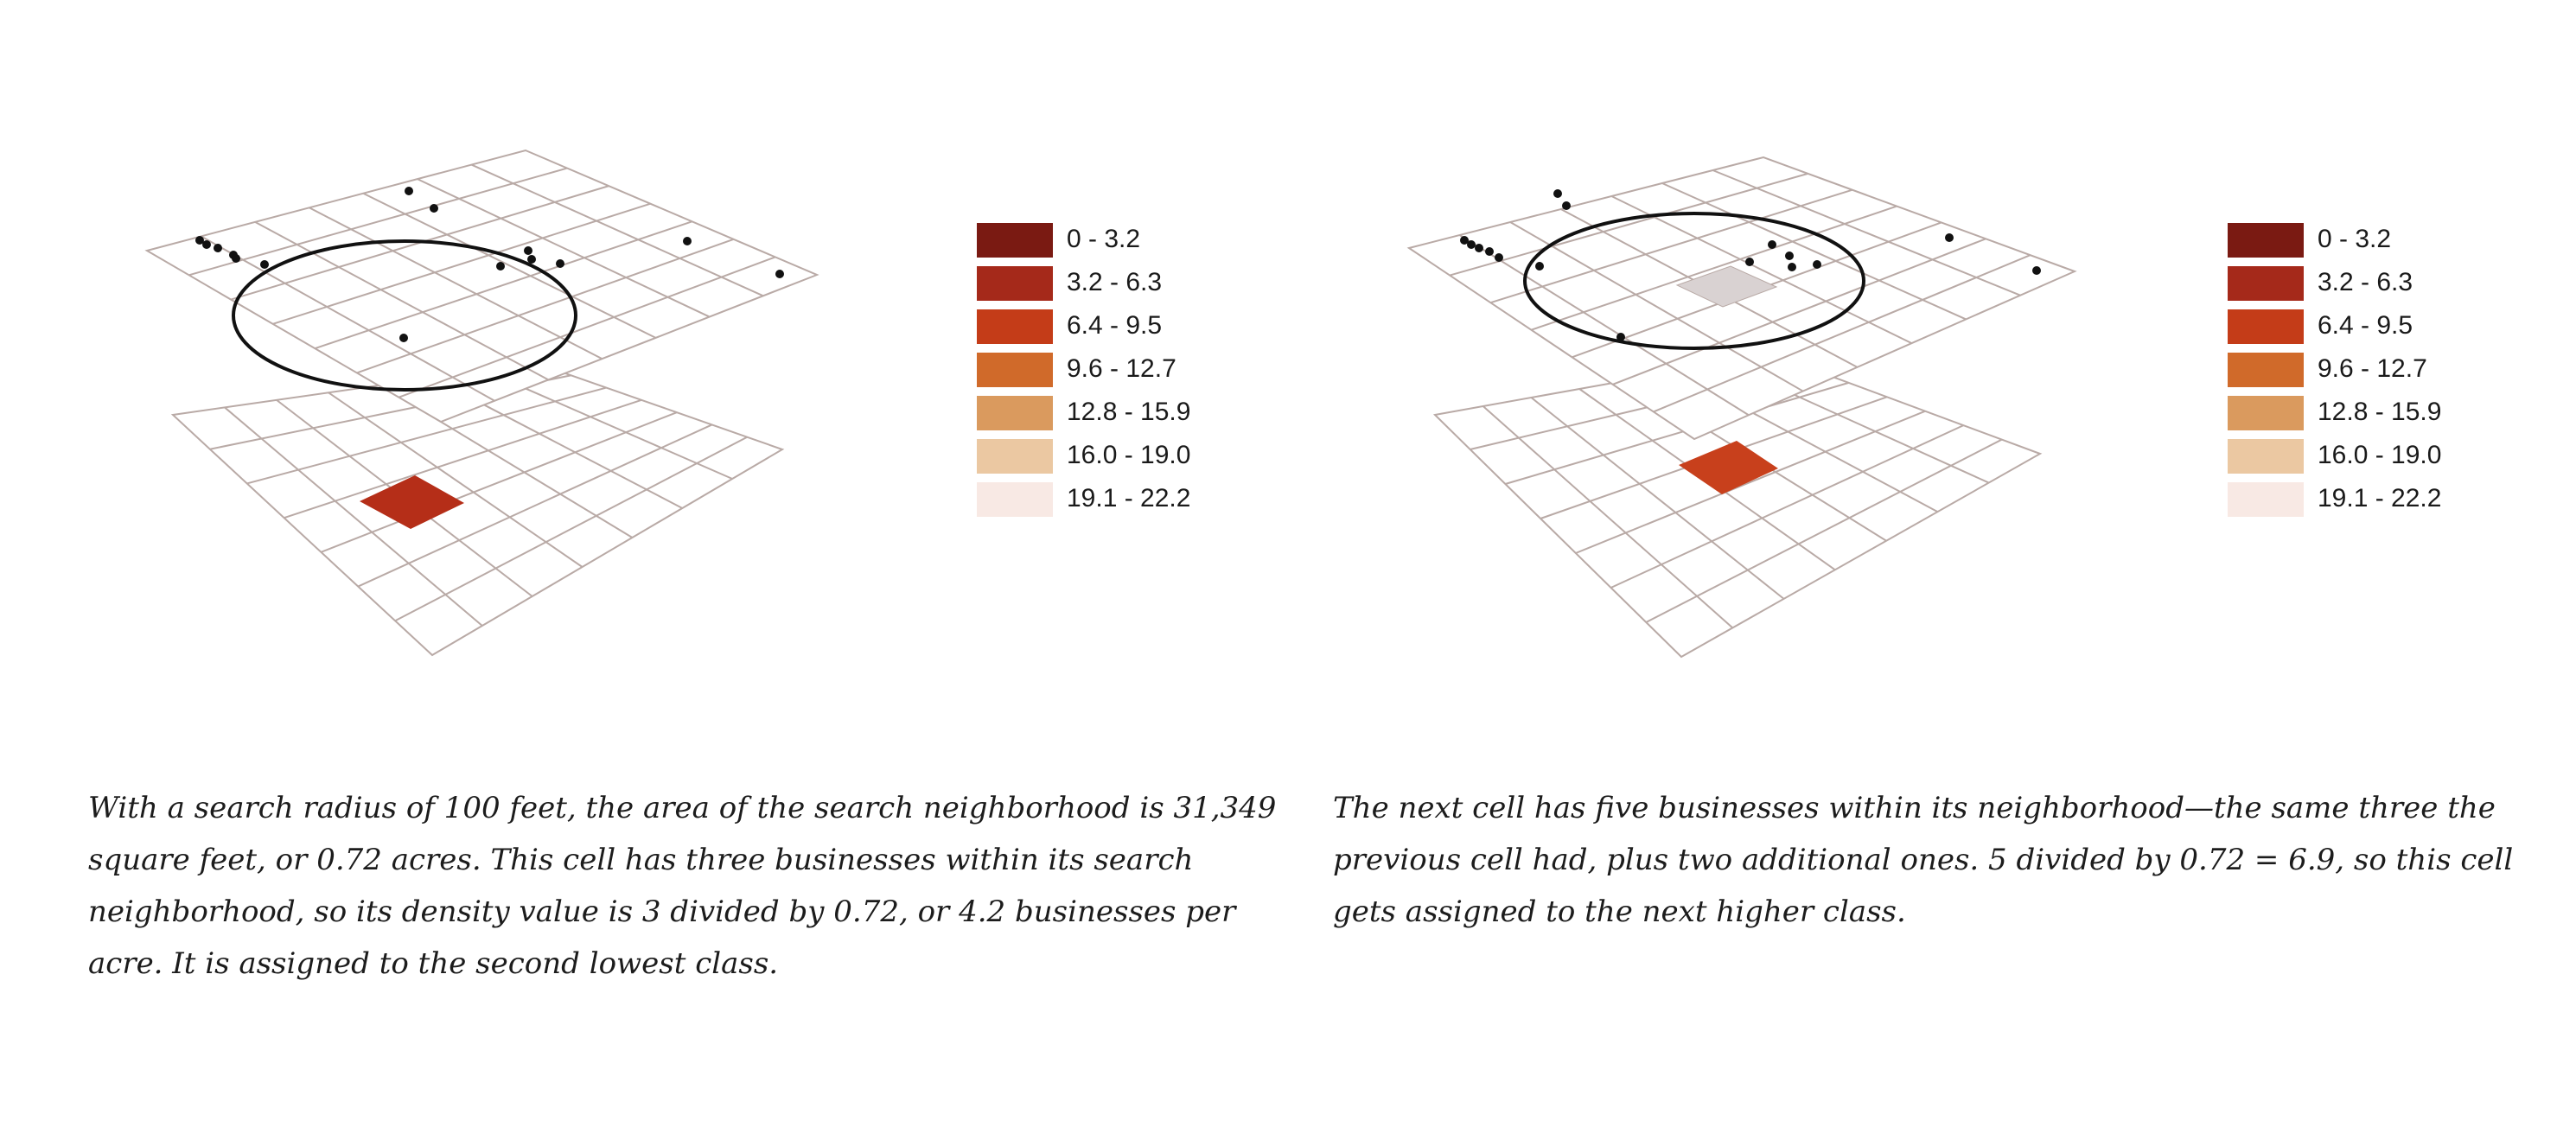 This screenshot has width=2576, height=1127. I want to click on input-grid-border, so click(481, 286).